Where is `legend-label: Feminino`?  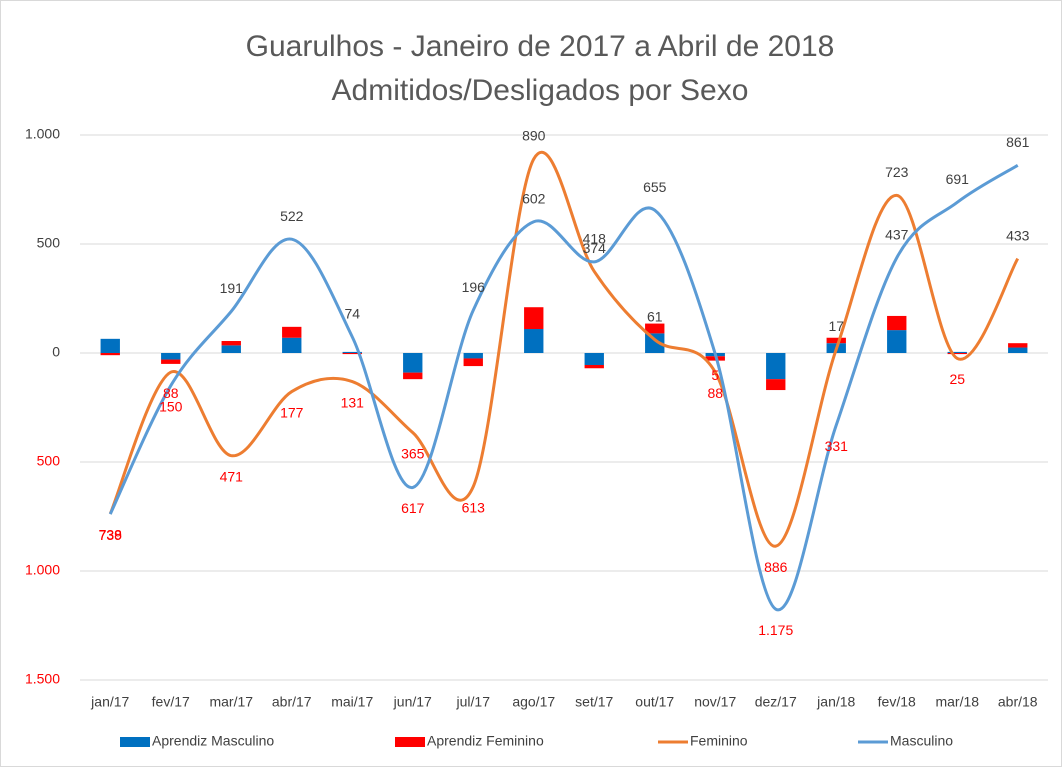 legend-label: Feminino is located at coordinates (719, 741).